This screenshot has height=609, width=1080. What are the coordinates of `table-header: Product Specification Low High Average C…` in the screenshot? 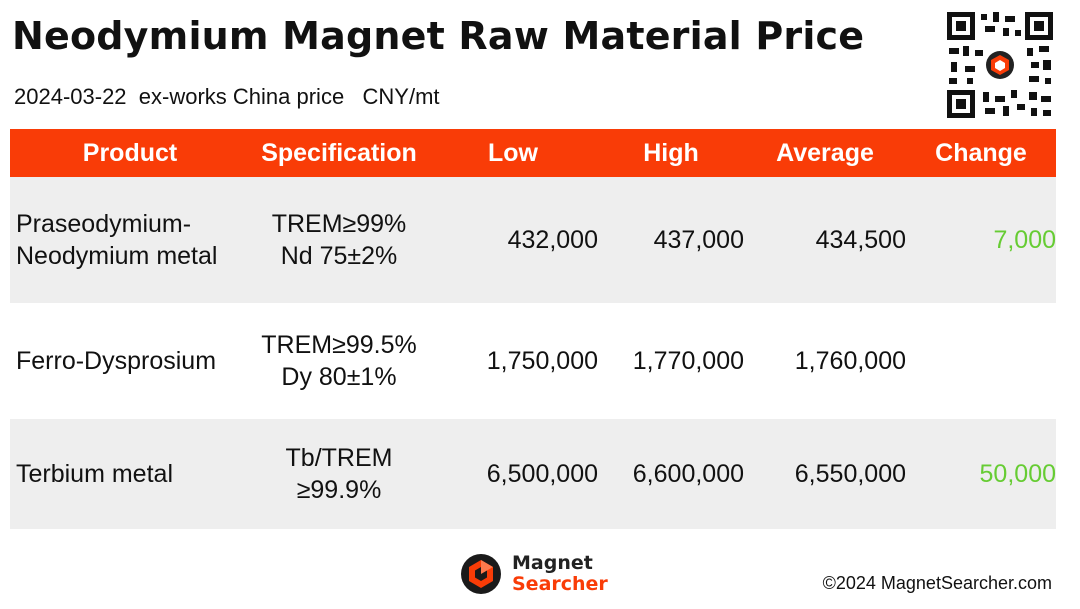 It's located at (533, 153).